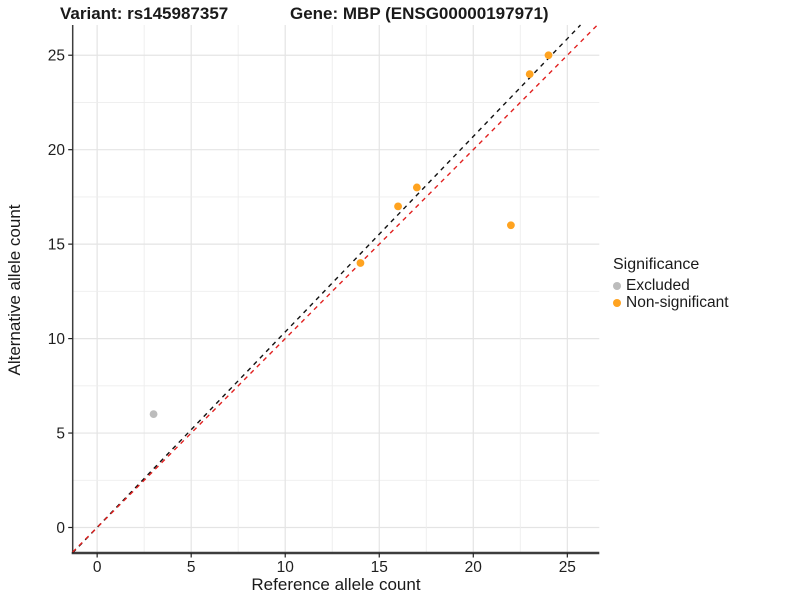 The image size is (800, 600). Describe the element at coordinates (658, 285) in the screenshot. I see `legend-item-label: Excluded` at that location.